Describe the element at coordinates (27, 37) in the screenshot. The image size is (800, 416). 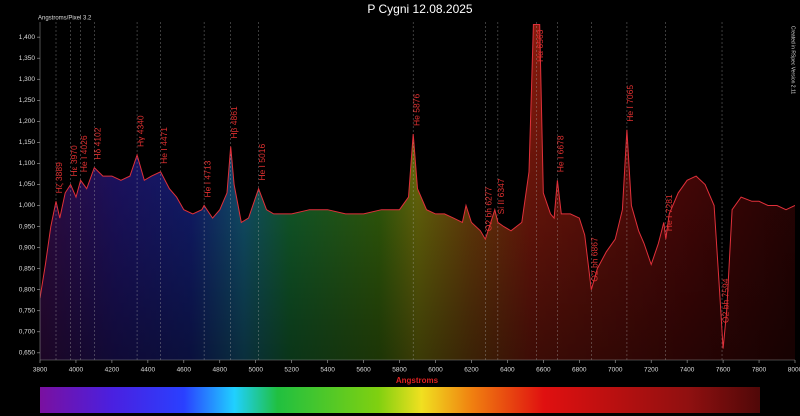
I see `y-tick-label: 1,400` at that location.